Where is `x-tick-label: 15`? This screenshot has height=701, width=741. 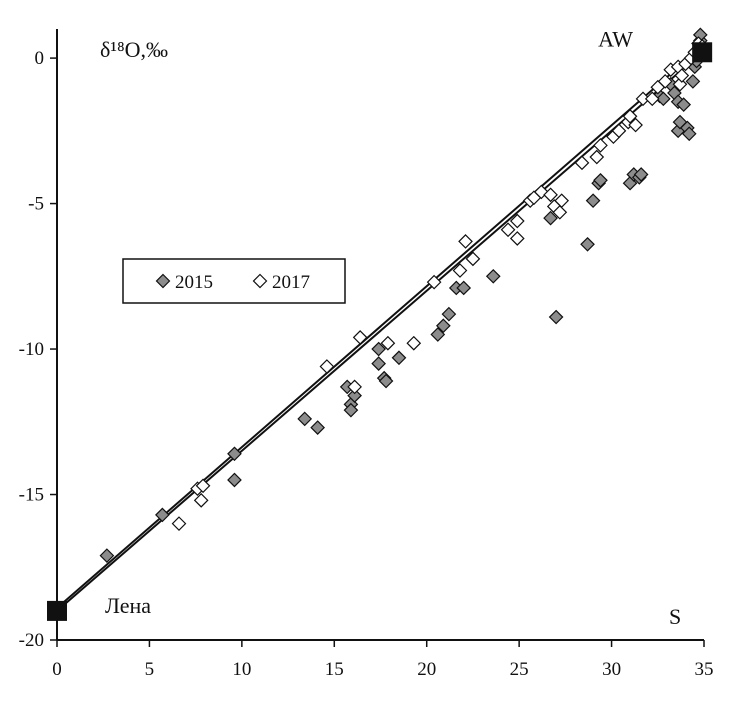
x-tick-label: 15 is located at coordinates (334, 669).